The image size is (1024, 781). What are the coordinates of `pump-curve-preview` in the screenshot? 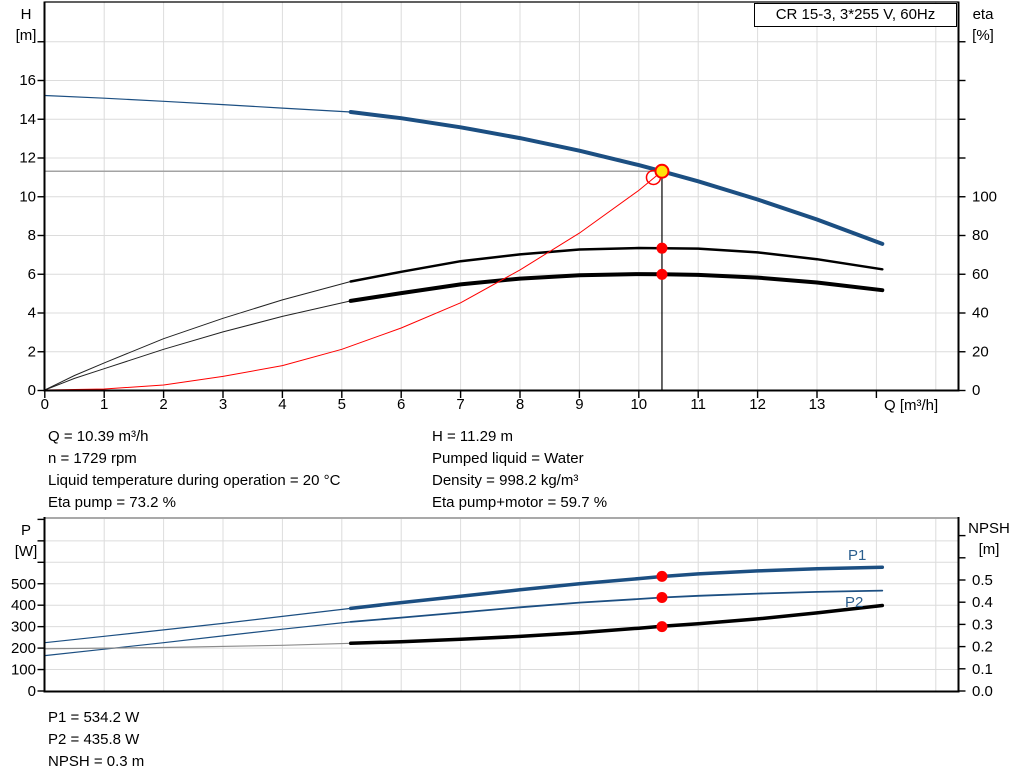 It's located at (198, 103).